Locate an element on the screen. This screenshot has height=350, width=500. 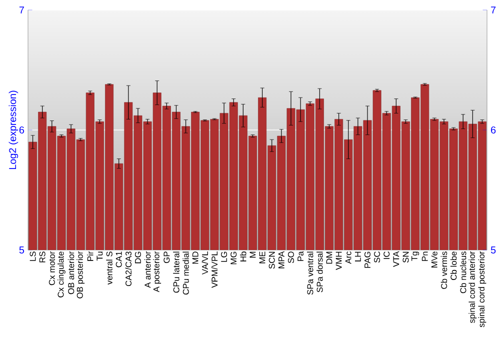
x-tick-label: VPM/VPL is located at coordinates (214, 269).